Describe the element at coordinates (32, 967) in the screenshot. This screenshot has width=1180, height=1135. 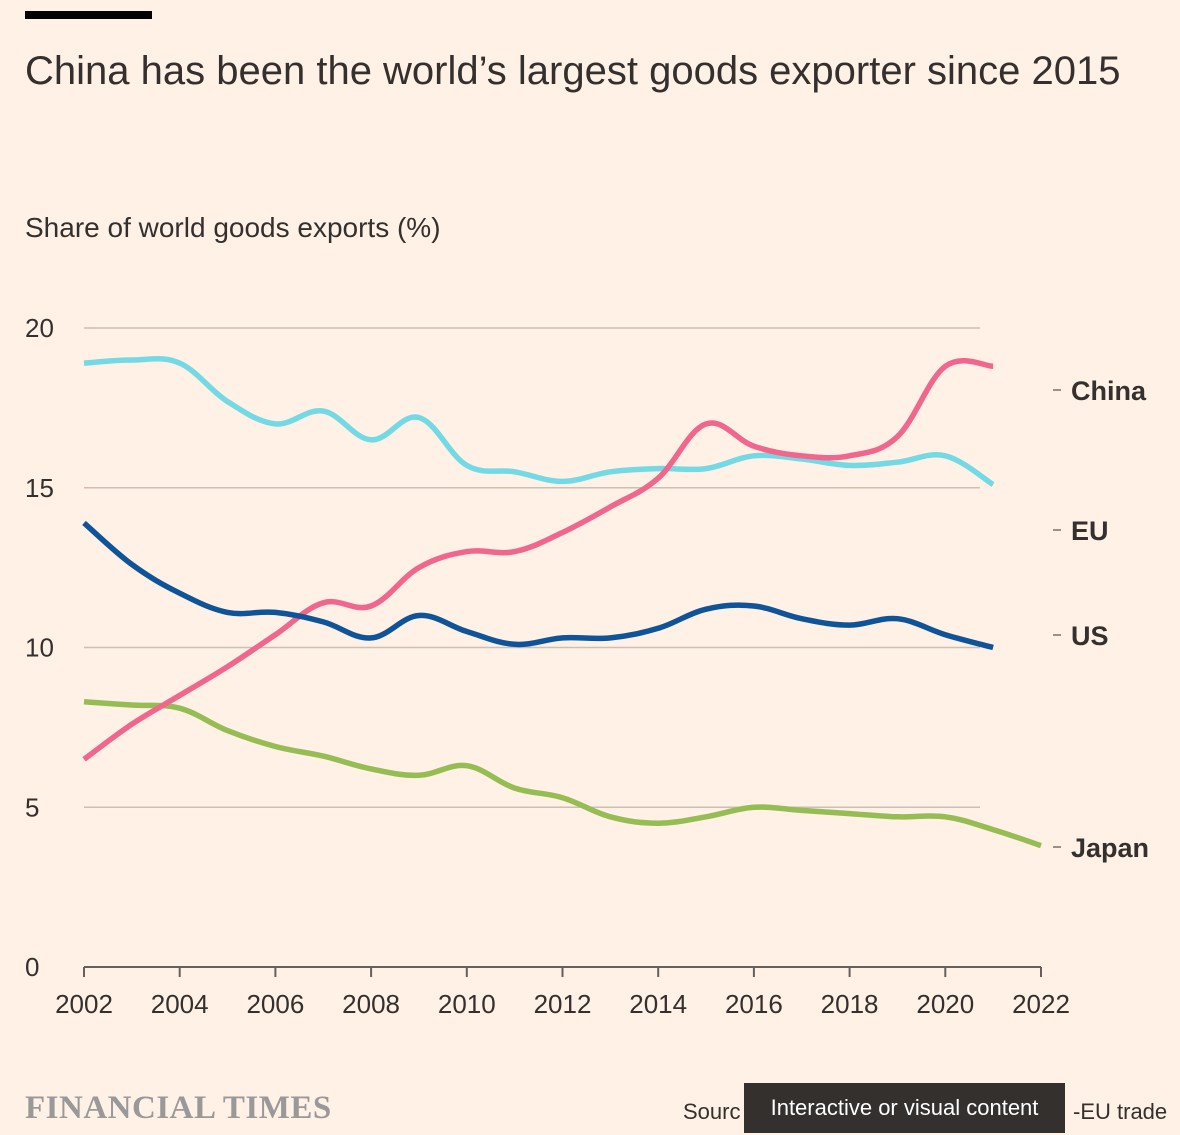
I see `y-tick-label-0: 0` at that location.